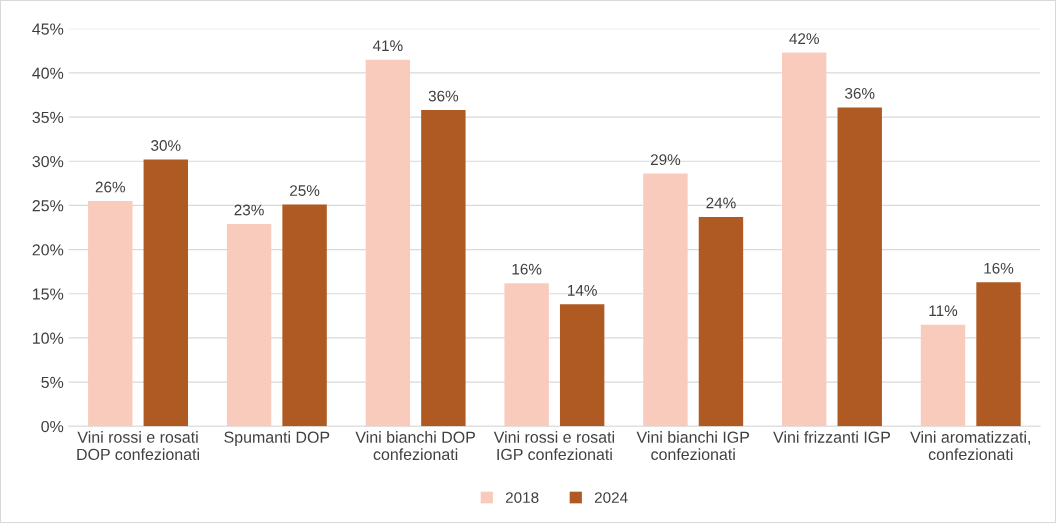 This screenshot has height=523, width=1056. I want to click on data-label: 24%, so click(721, 203).